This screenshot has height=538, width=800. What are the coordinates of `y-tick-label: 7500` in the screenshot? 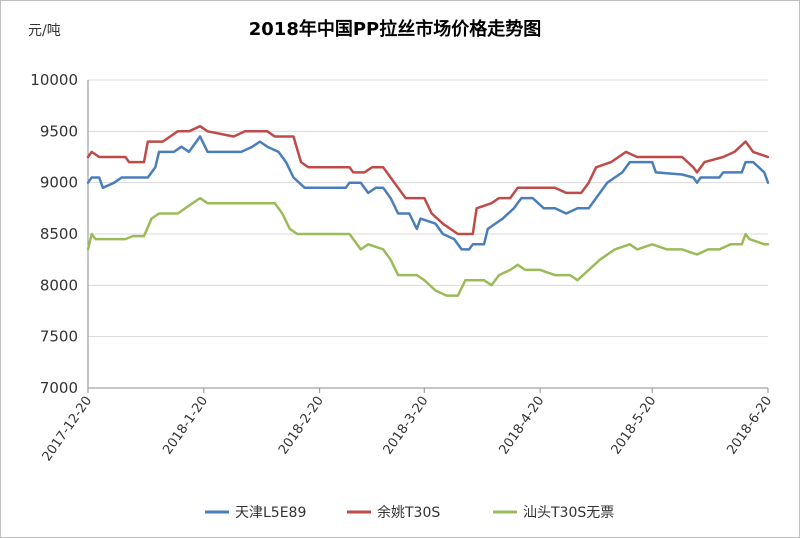 It's located at (59, 337).